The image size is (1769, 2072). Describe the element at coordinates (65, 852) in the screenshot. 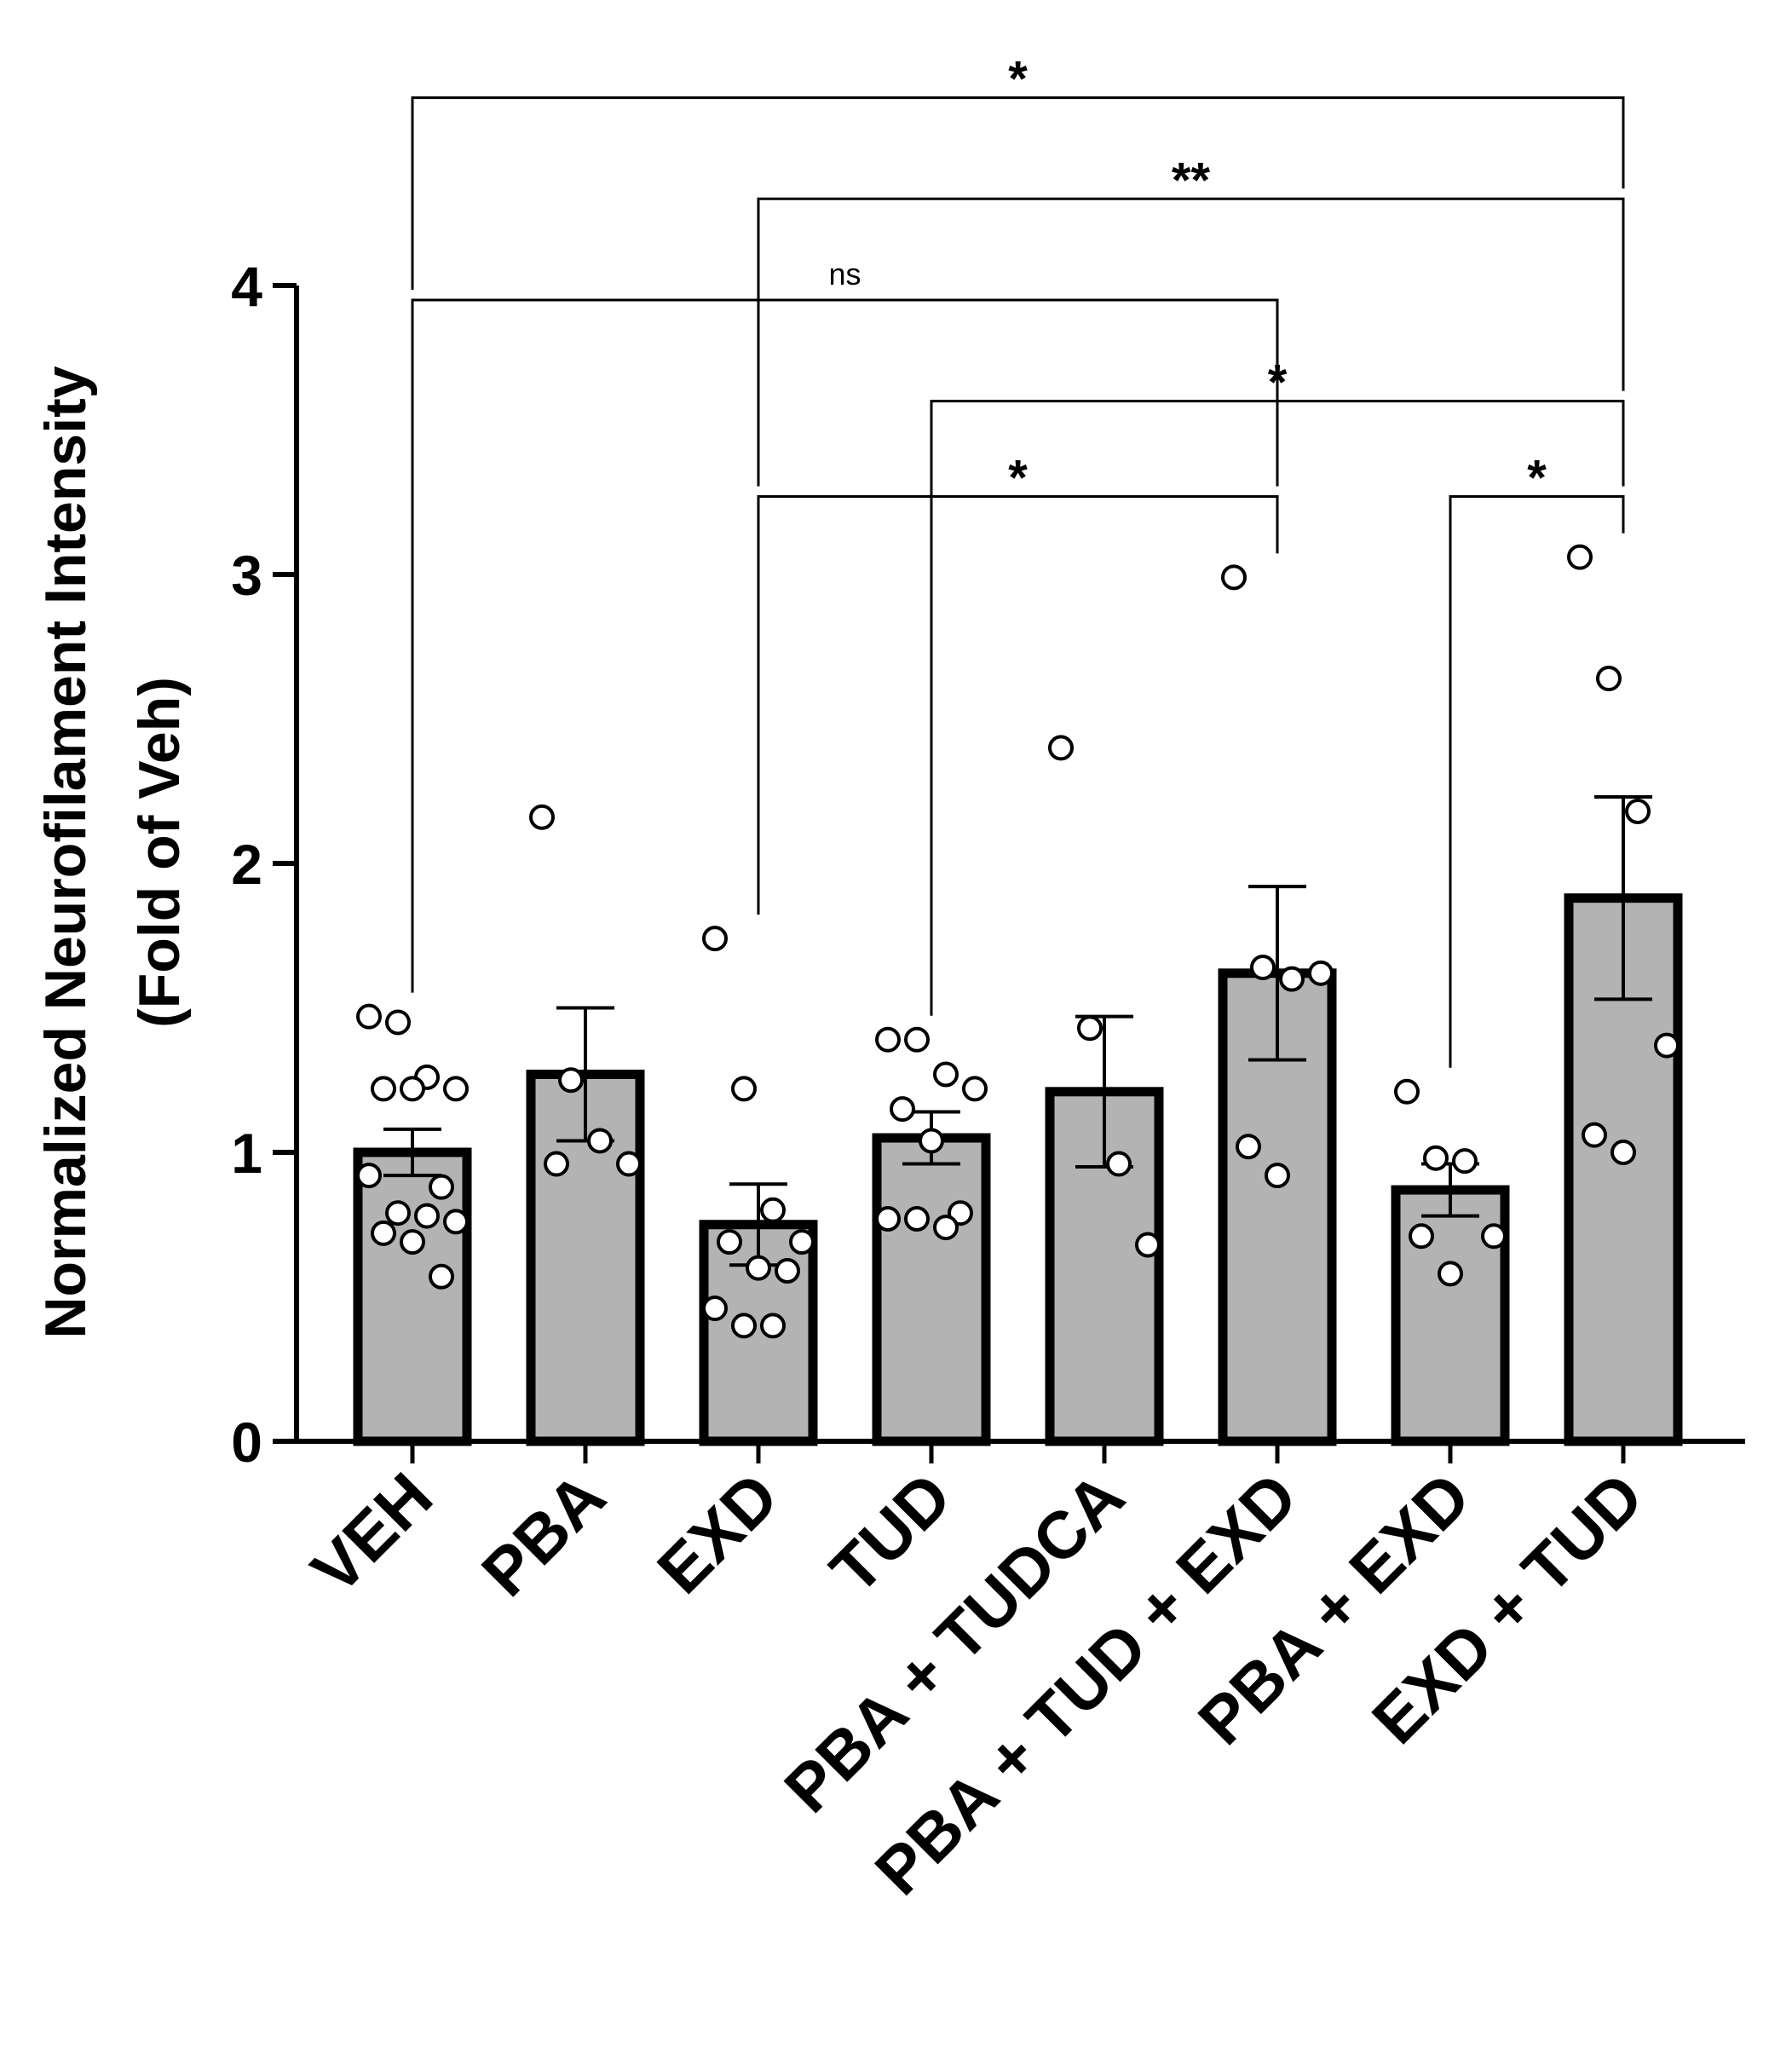

I see `y-axis-title-line1: Normalized Neurofilament Intensity` at that location.